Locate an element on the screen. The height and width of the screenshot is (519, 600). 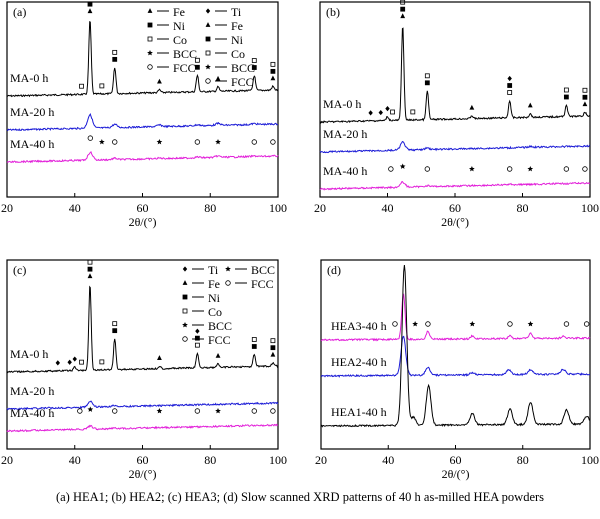
panel-label: (c) is located at coordinates (19, 270).